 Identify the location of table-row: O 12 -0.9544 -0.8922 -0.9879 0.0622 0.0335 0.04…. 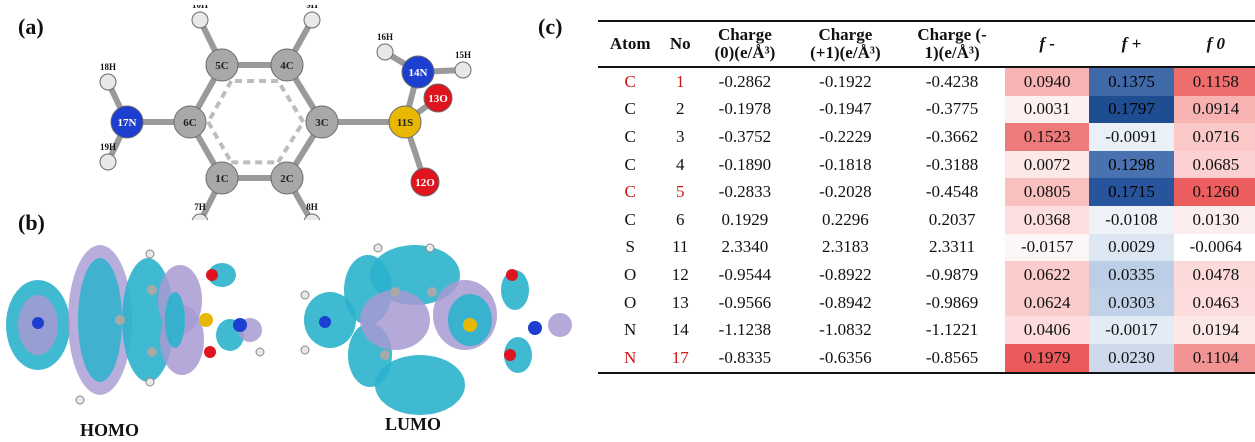
(926, 275).